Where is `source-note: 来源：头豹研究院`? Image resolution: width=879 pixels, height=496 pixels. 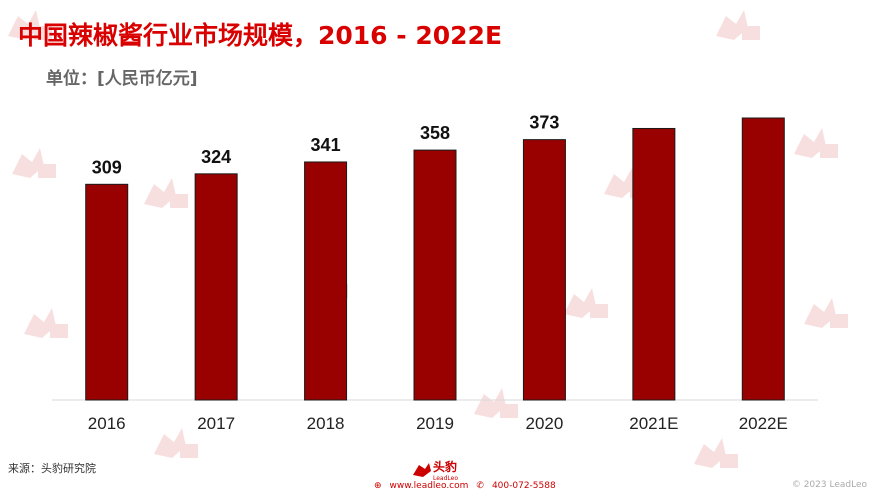
source-note: 来源：头豹研究院 is located at coordinates (52, 468).